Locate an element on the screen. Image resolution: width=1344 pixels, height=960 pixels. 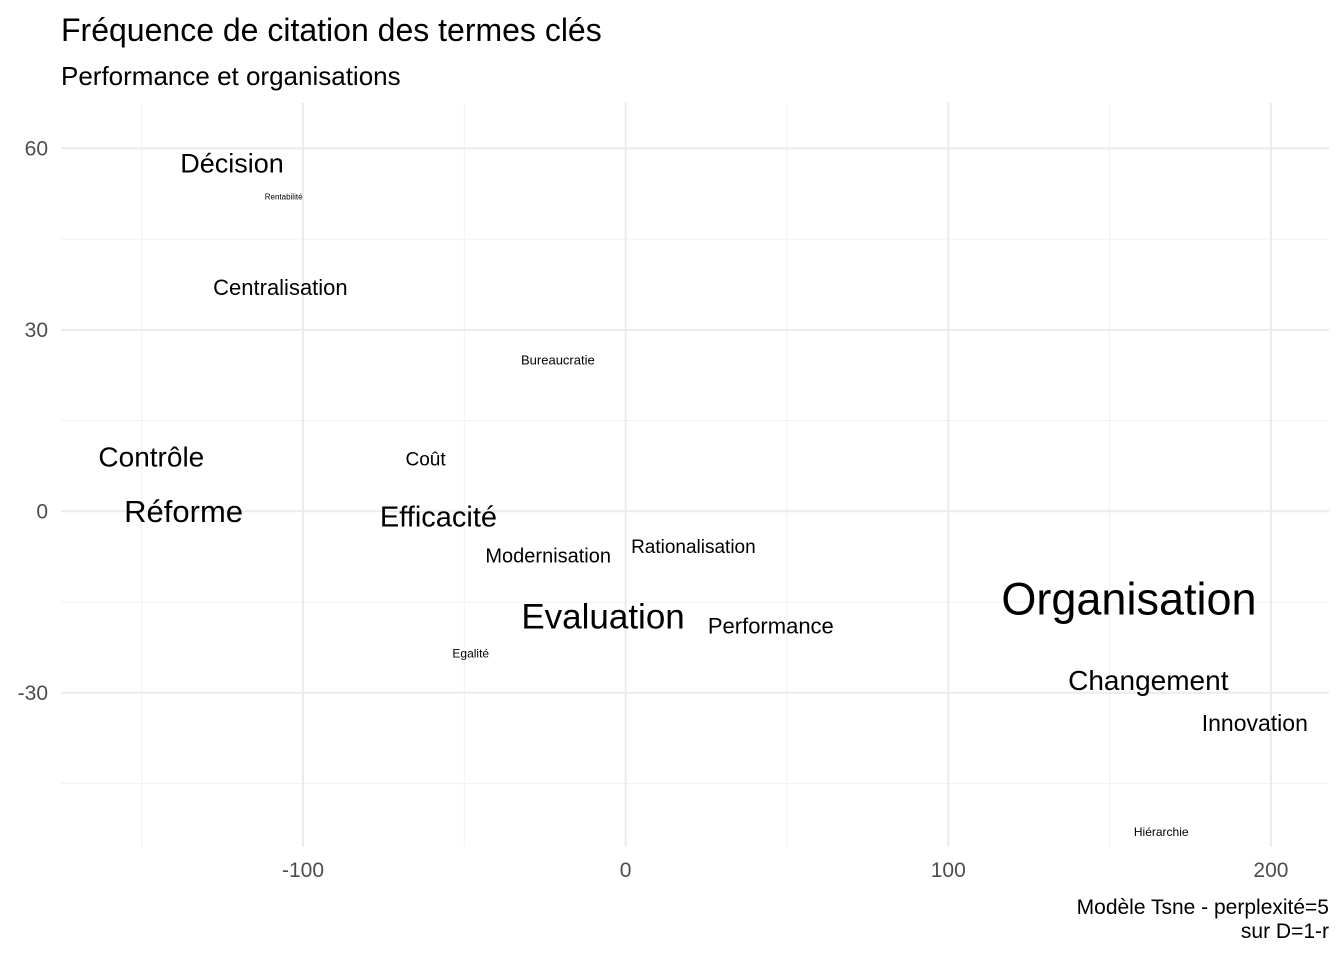
y-tick-label: -30 is located at coordinates (33, 693).